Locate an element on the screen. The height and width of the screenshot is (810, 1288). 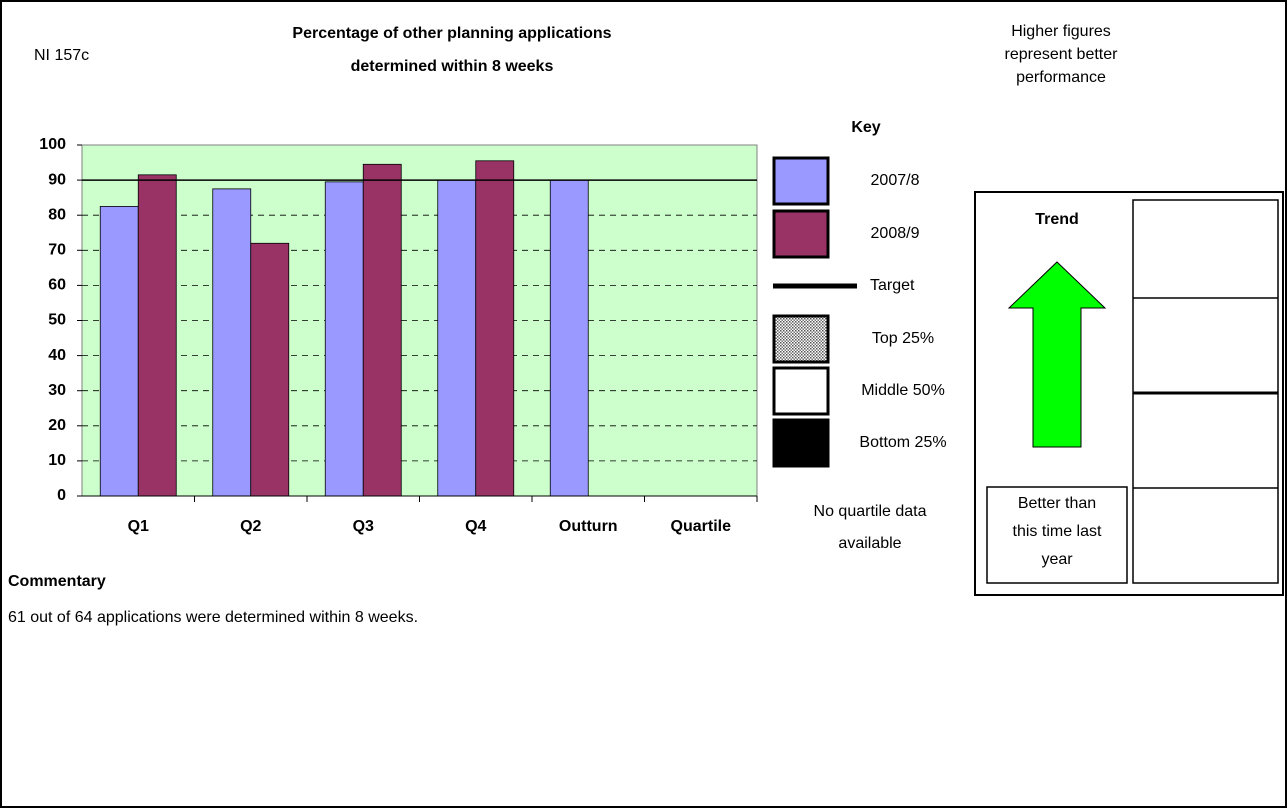
y-tick-label: 90 is located at coordinates (57, 179).